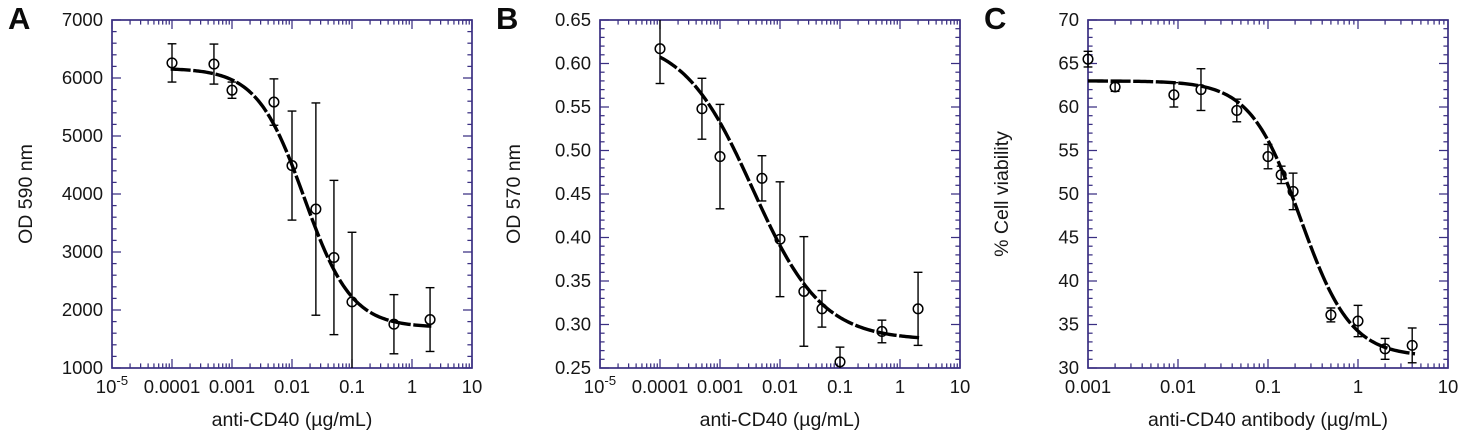 This screenshot has width=1464, height=439. I want to click on y-tick-label: 0.65, so click(573, 19).